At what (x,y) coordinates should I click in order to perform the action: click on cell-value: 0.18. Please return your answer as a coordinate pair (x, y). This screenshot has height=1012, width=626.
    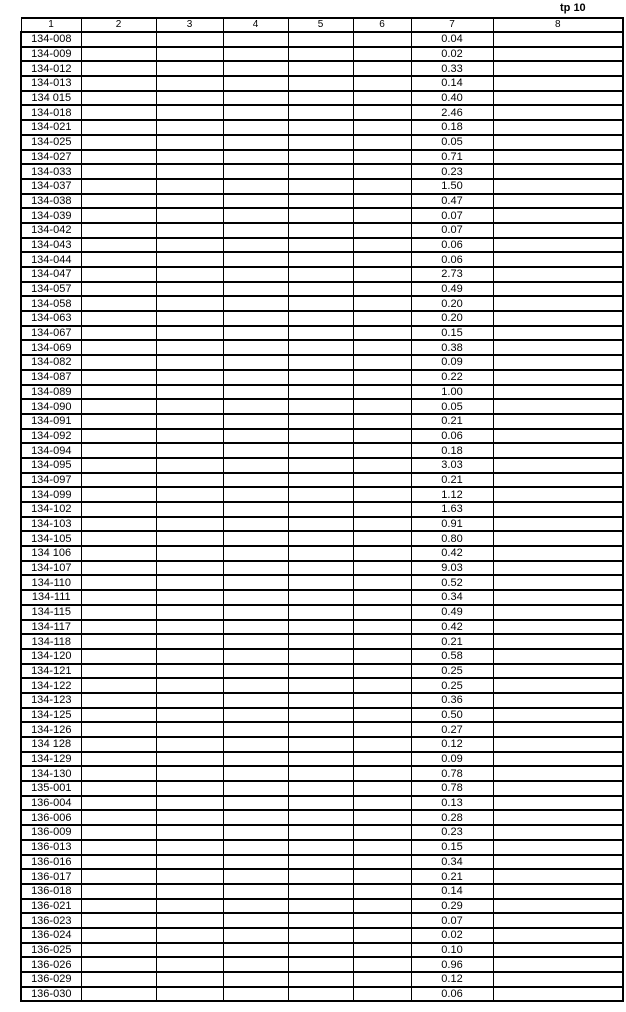
    Looking at the image, I should click on (452, 450).